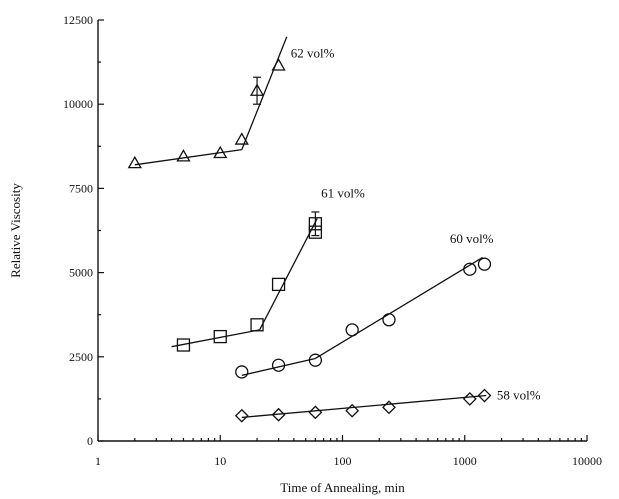 The width and height of the screenshot is (619, 499). What do you see at coordinates (90, 441) in the screenshot?
I see `y-tick-label: 0` at bounding box center [90, 441].